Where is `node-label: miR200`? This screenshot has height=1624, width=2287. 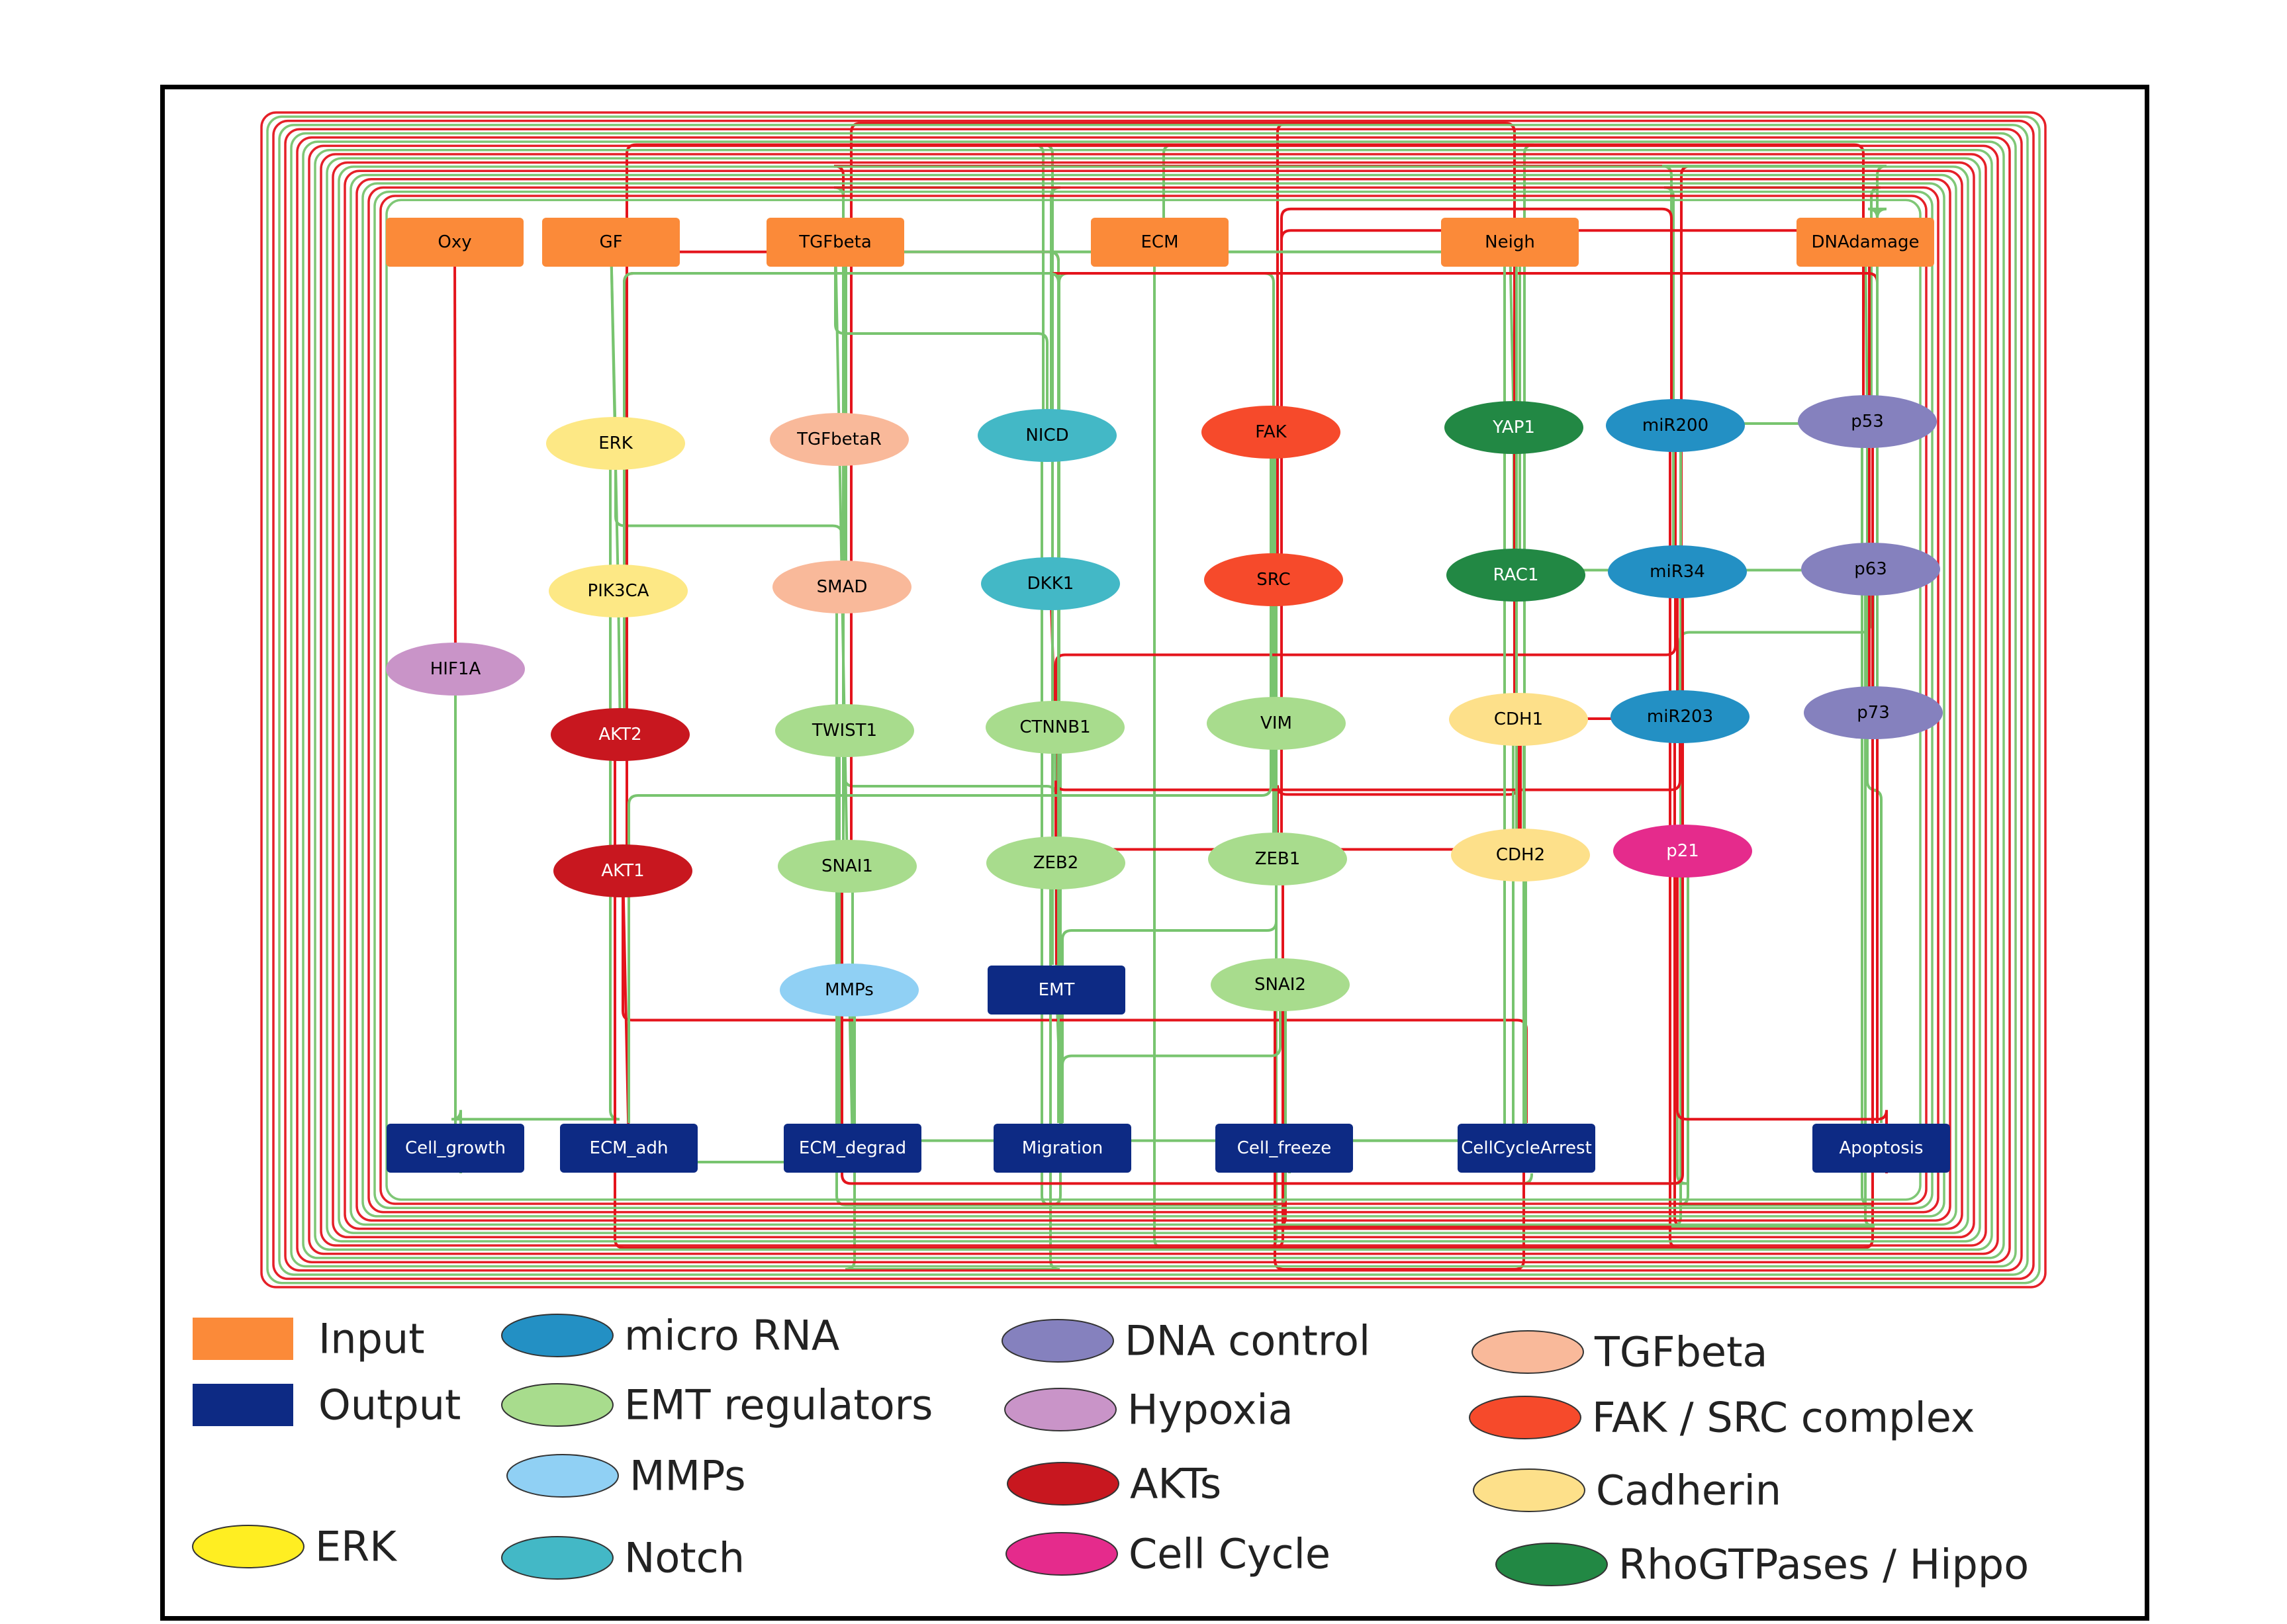 node-label: miR200 is located at coordinates (1675, 425).